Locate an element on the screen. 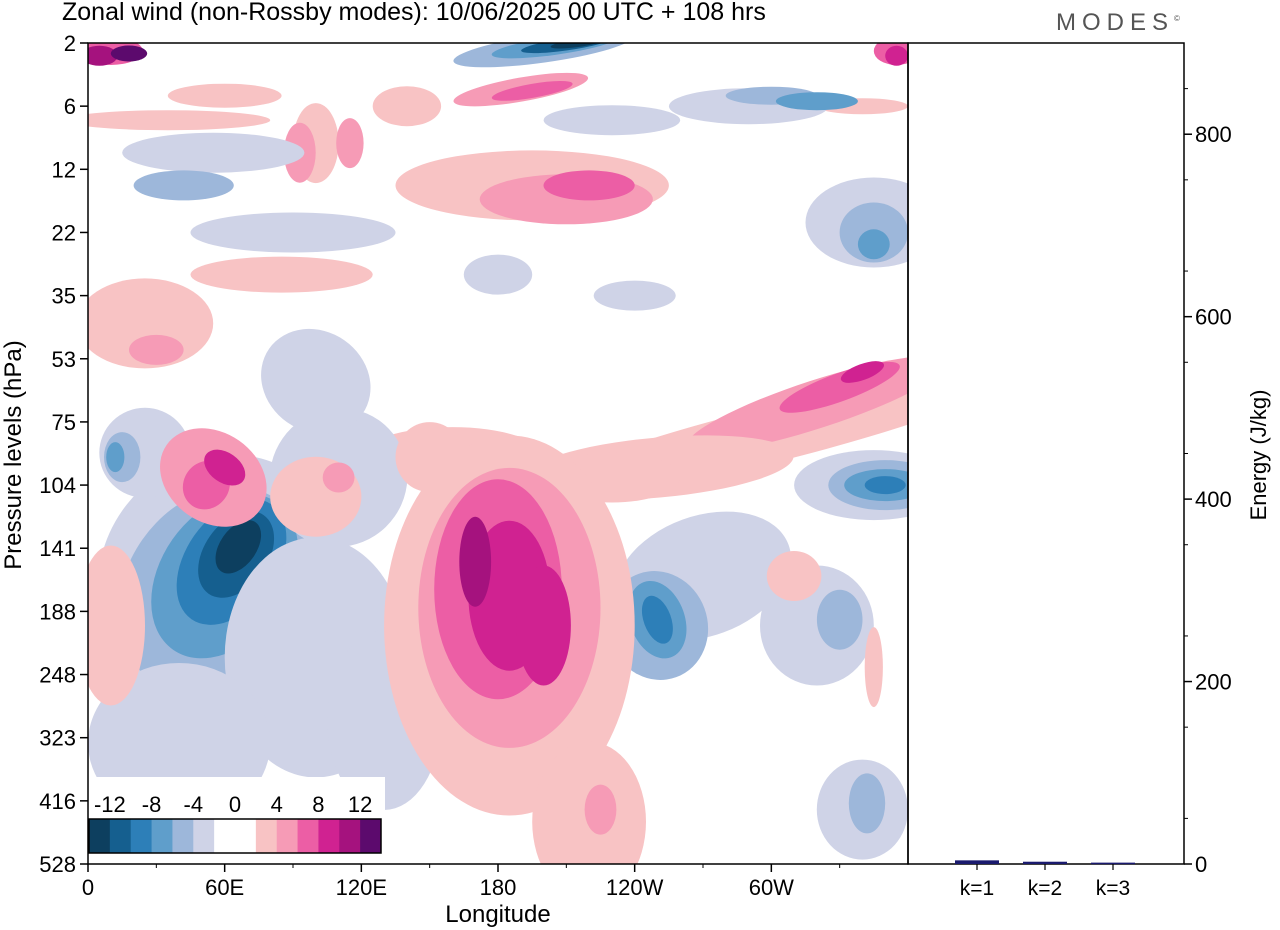  colorbar-label: 8 is located at coordinates (318, 804).